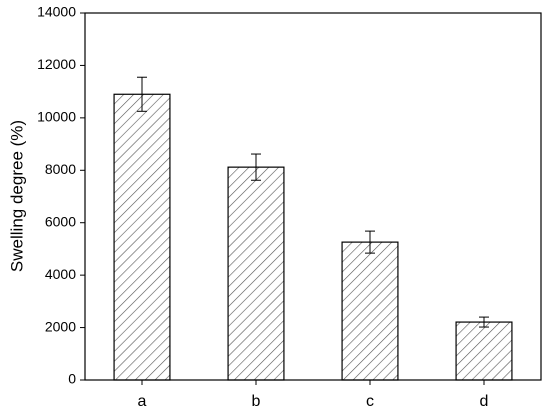 The height and width of the screenshot is (418, 550). Describe the element at coordinates (370, 401) in the screenshot. I see `x-tick-label: c` at that location.